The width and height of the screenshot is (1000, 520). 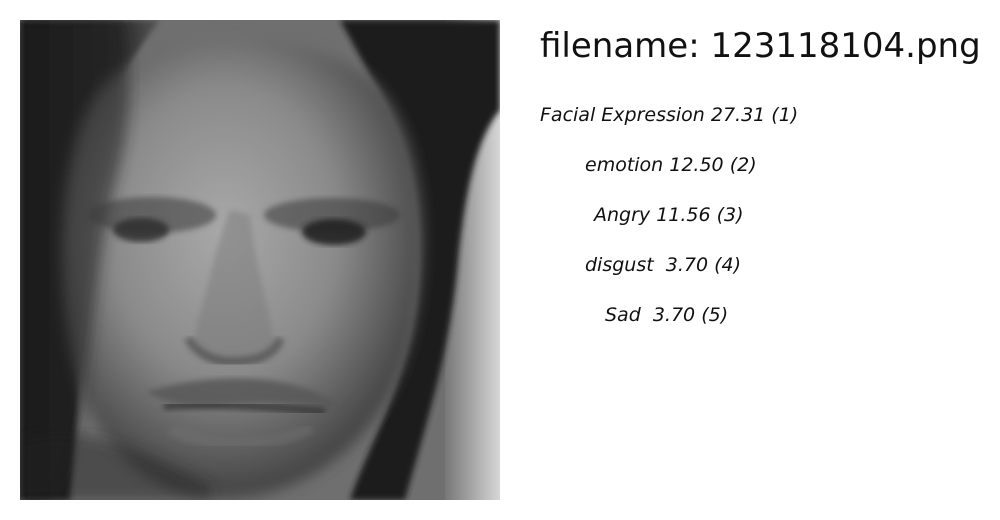 What do you see at coordinates (671, 165) in the screenshot?
I see `prediction-emotion: emotion 12.50 (2)` at bounding box center [671, 165].